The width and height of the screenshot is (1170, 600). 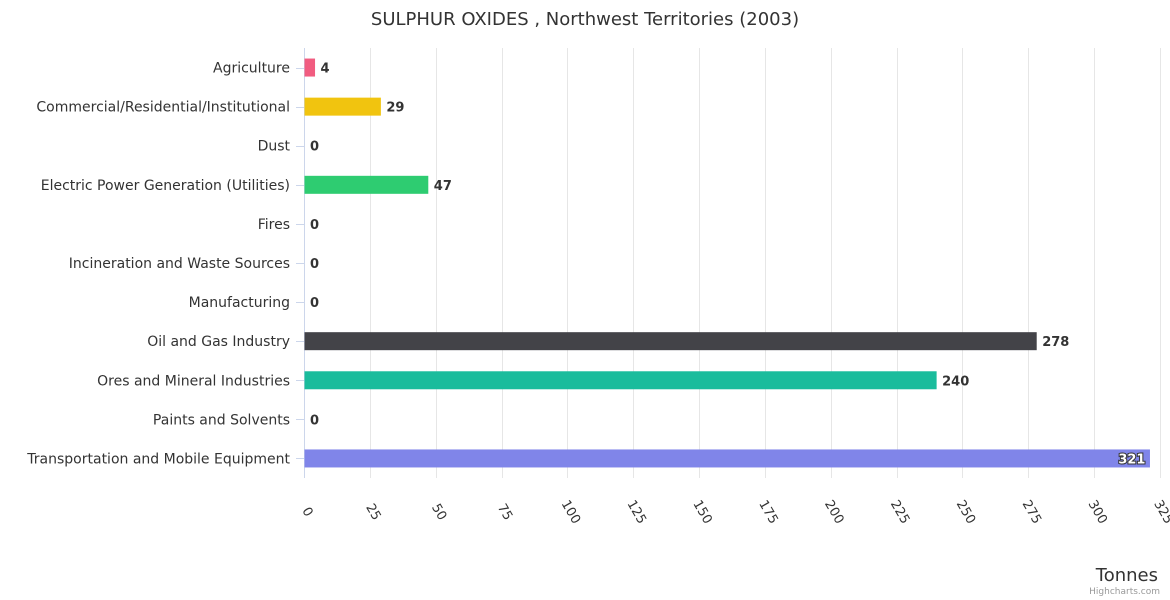 What do you see at coordinates (701, 512) in the screenshot?
I see `x-tick-label: 150` at bounding box center [701, 512].